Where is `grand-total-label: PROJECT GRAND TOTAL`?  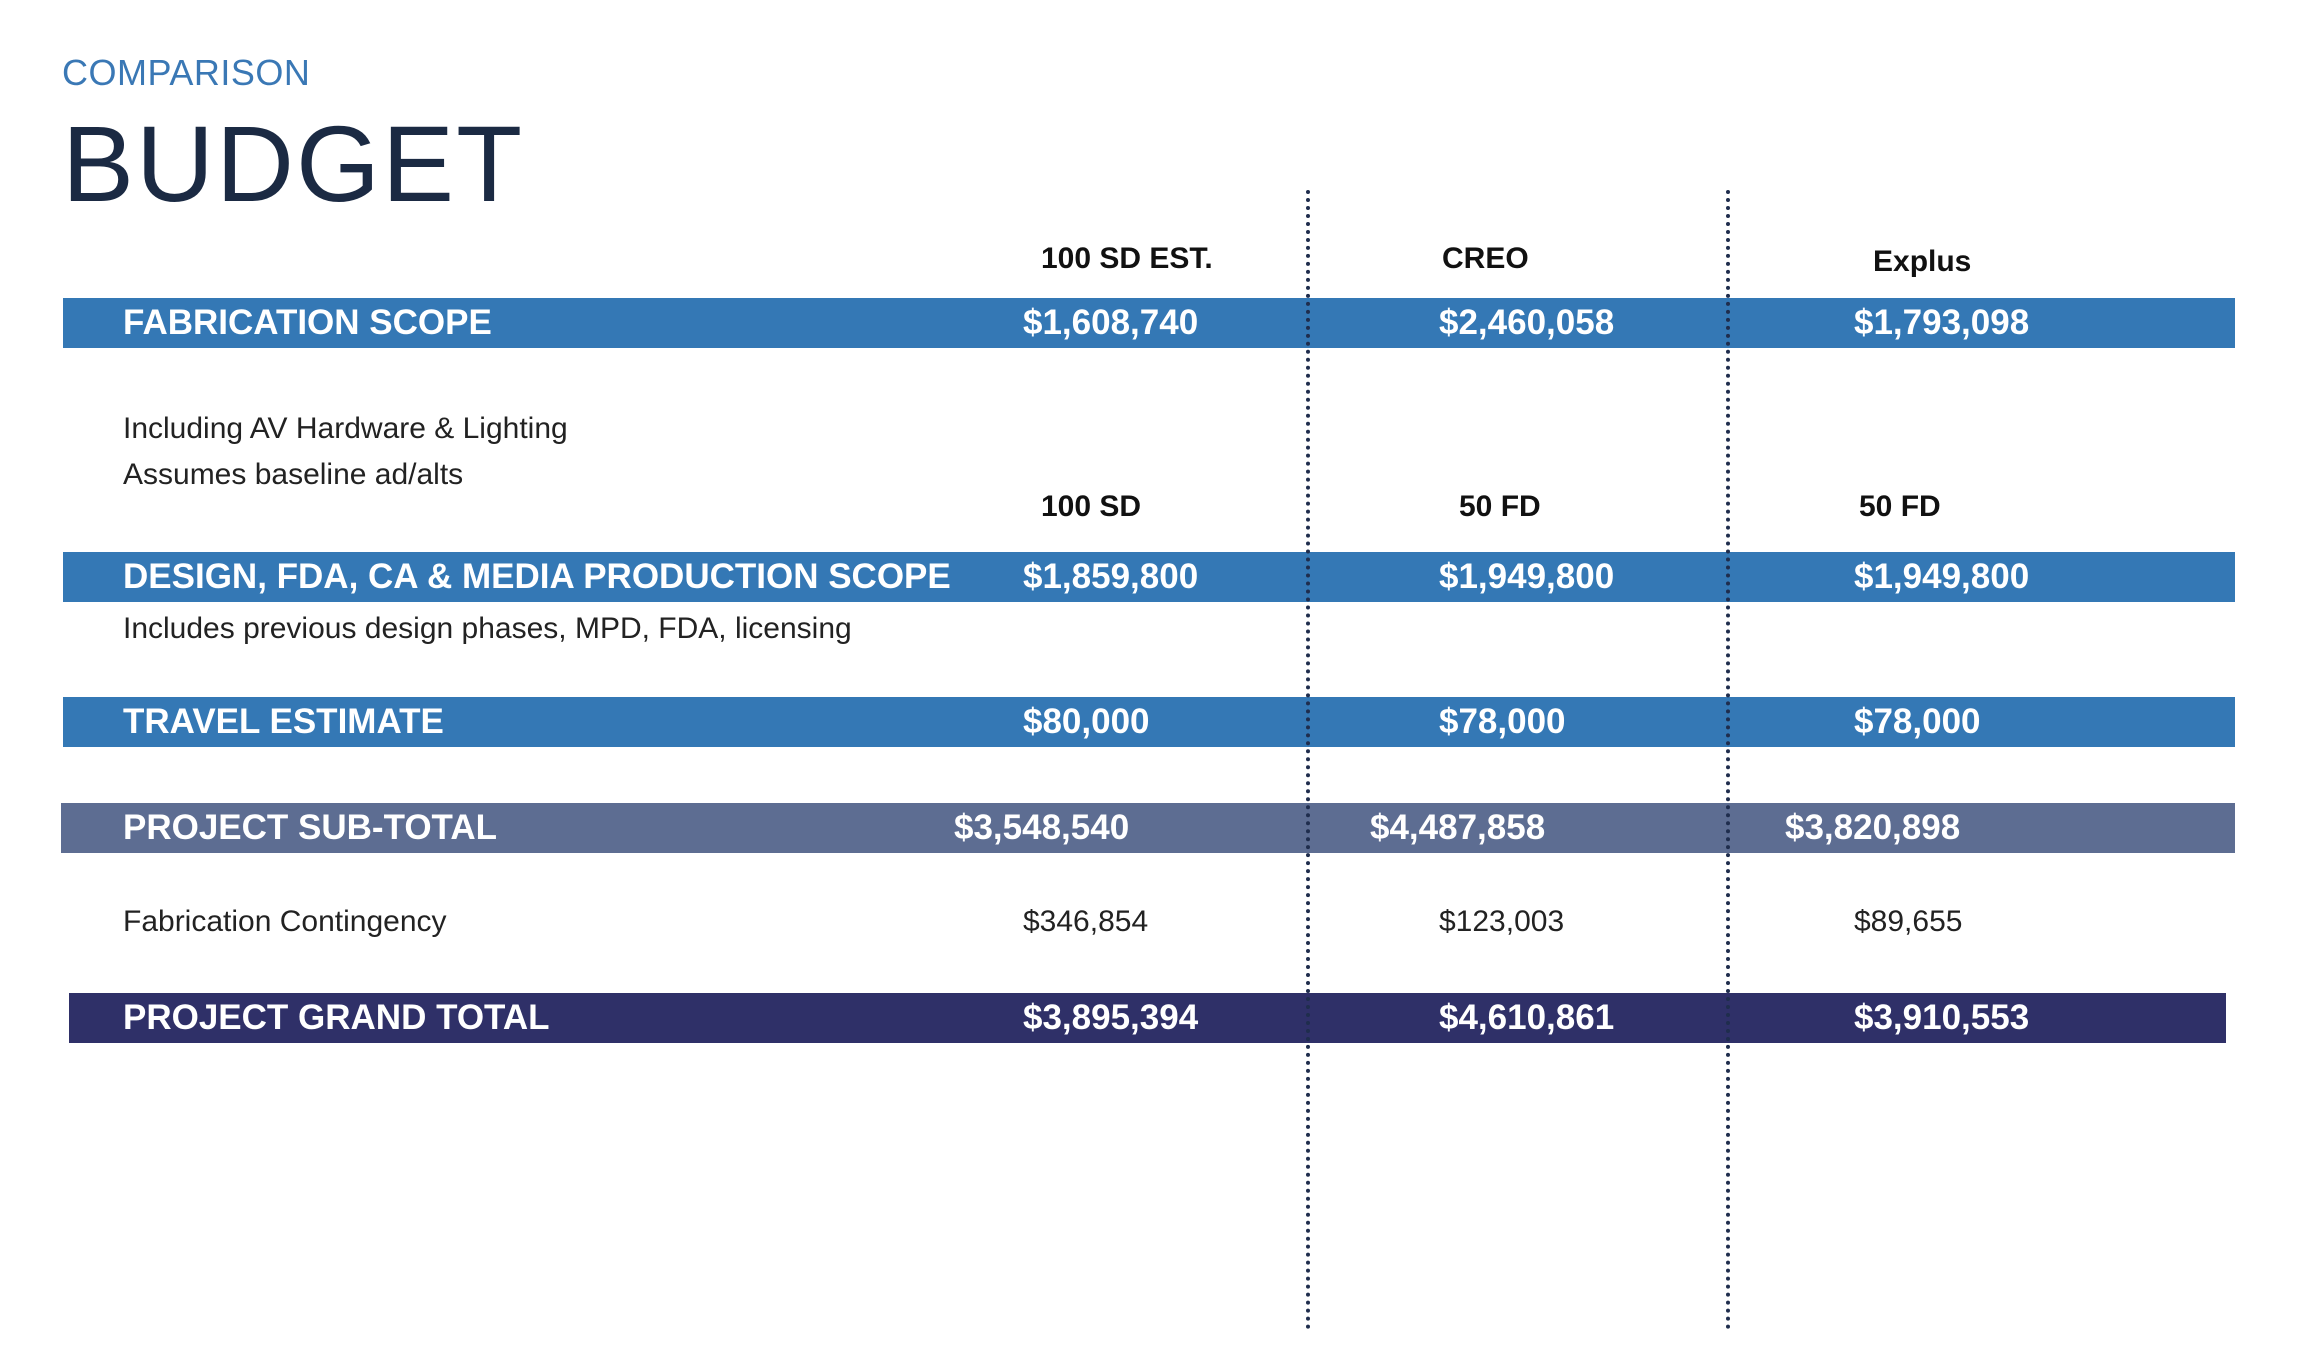
grand-total-label: PROJECT GRAND TOTAL is located at coordinates (336, 1017).